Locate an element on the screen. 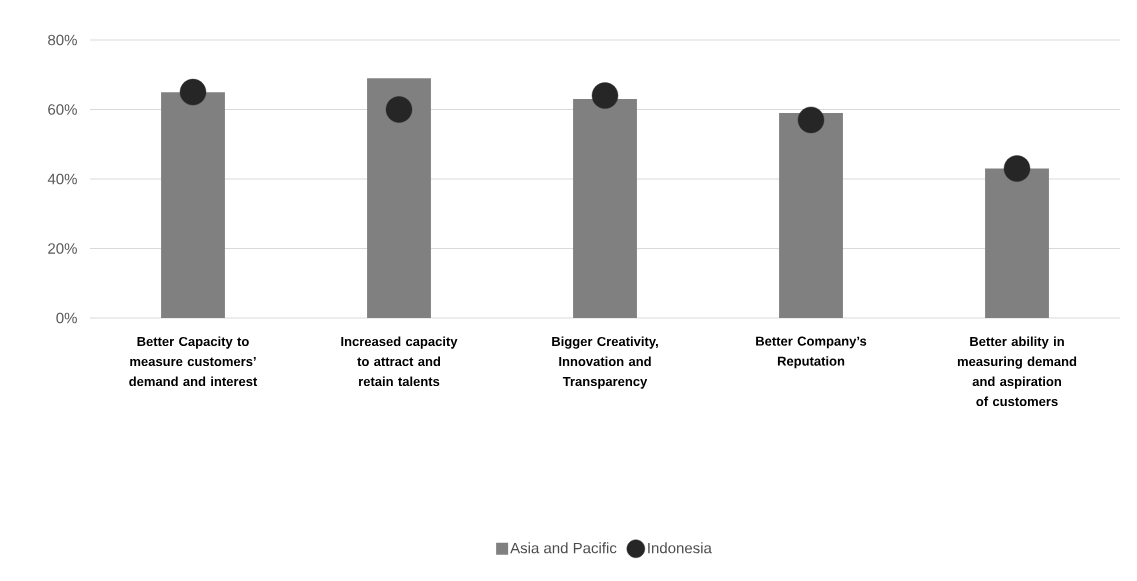 The image size is (1137, 581). y-tick-label: 80% is located at coordinates (62, 40).